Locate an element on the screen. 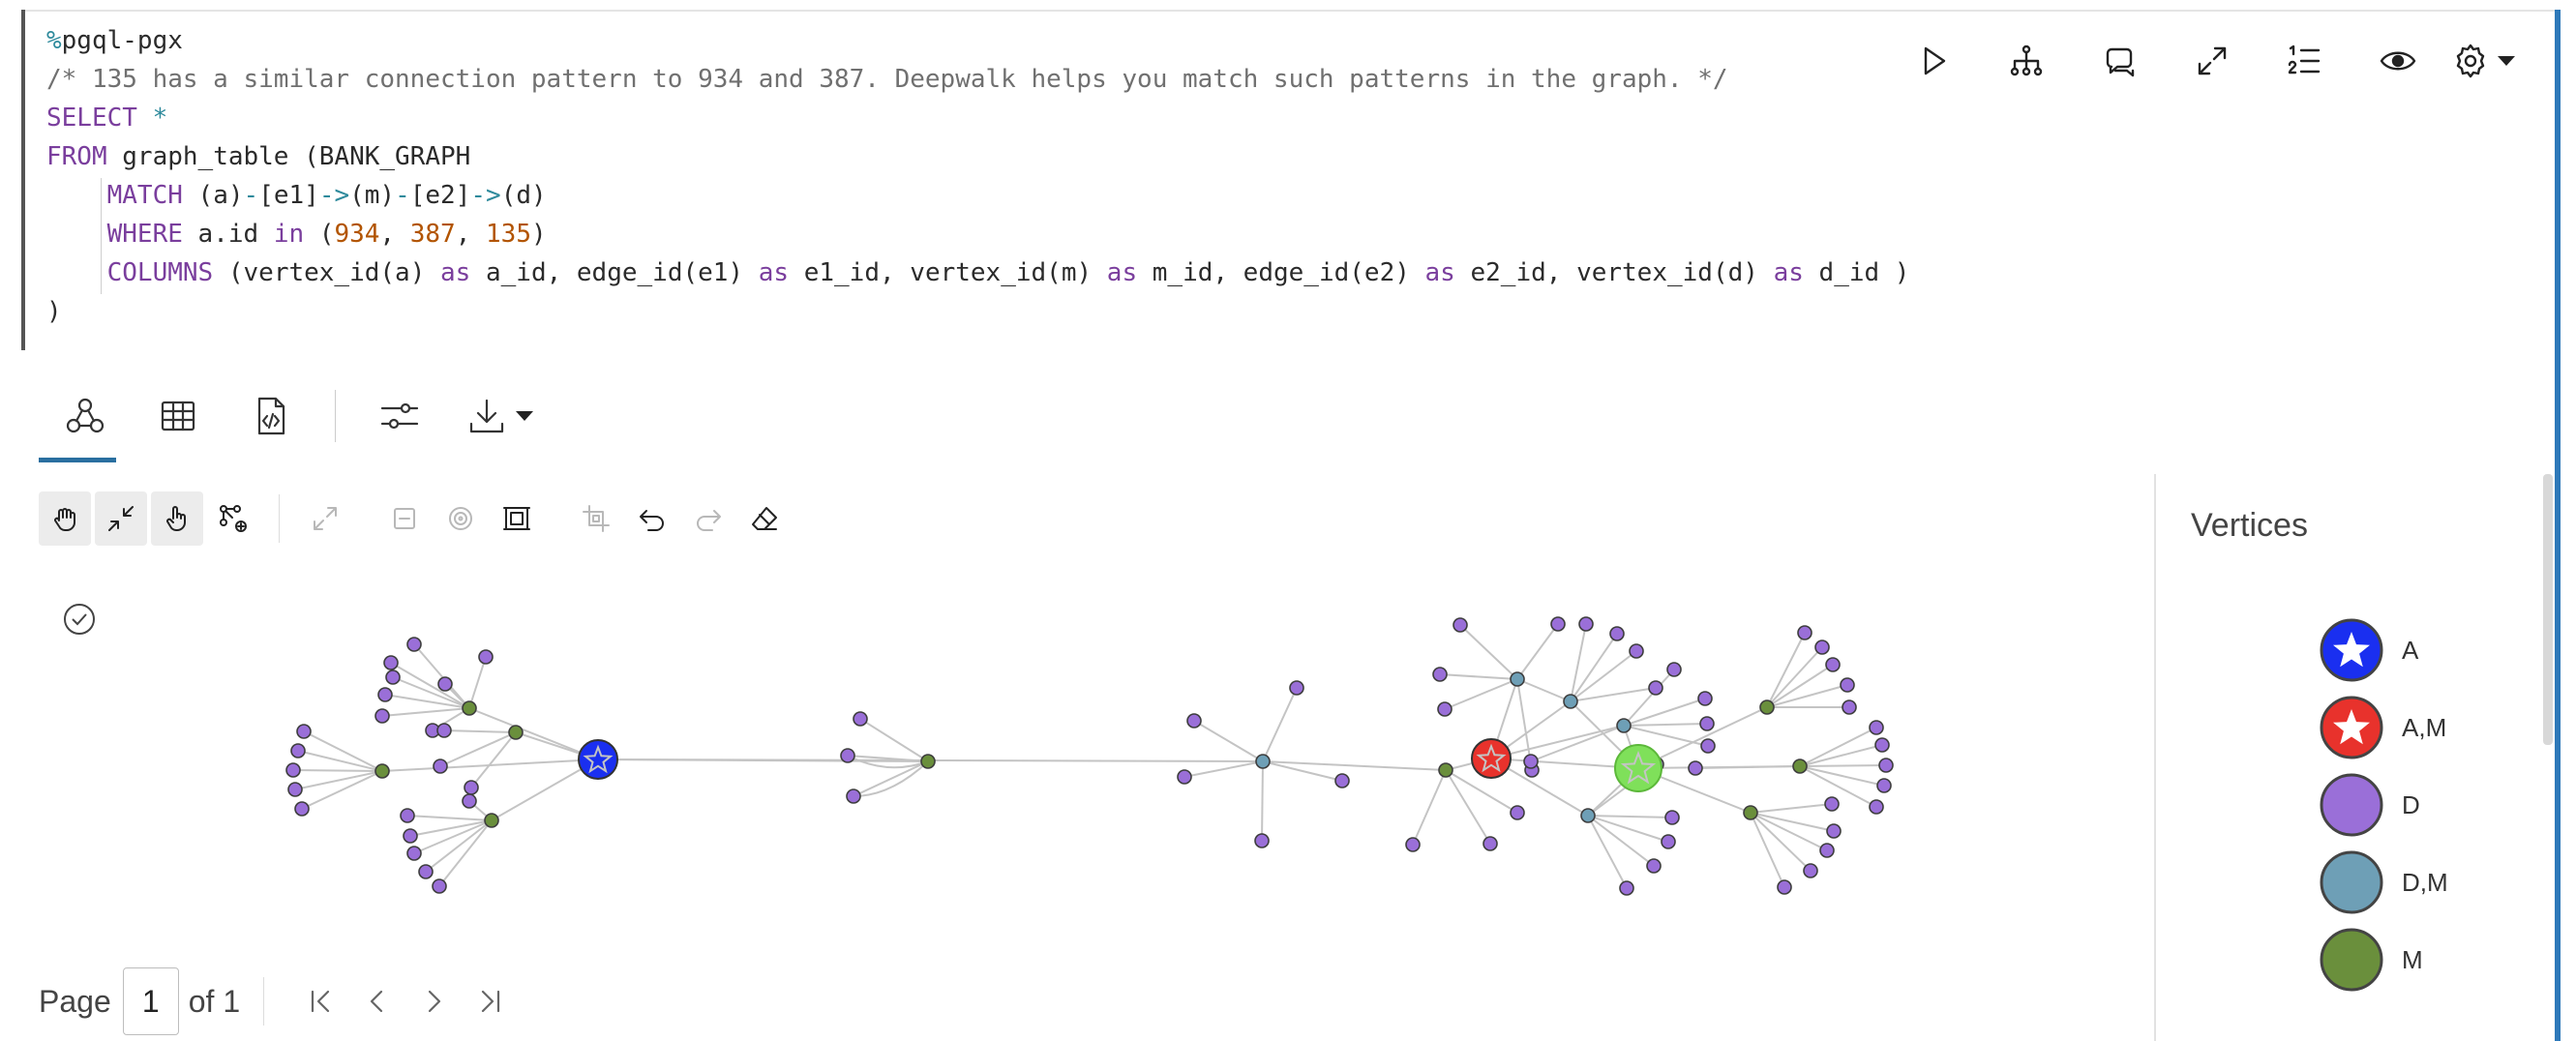 The image size is (2576, 1041). page-number-input is located at coordinates (150, 1001).